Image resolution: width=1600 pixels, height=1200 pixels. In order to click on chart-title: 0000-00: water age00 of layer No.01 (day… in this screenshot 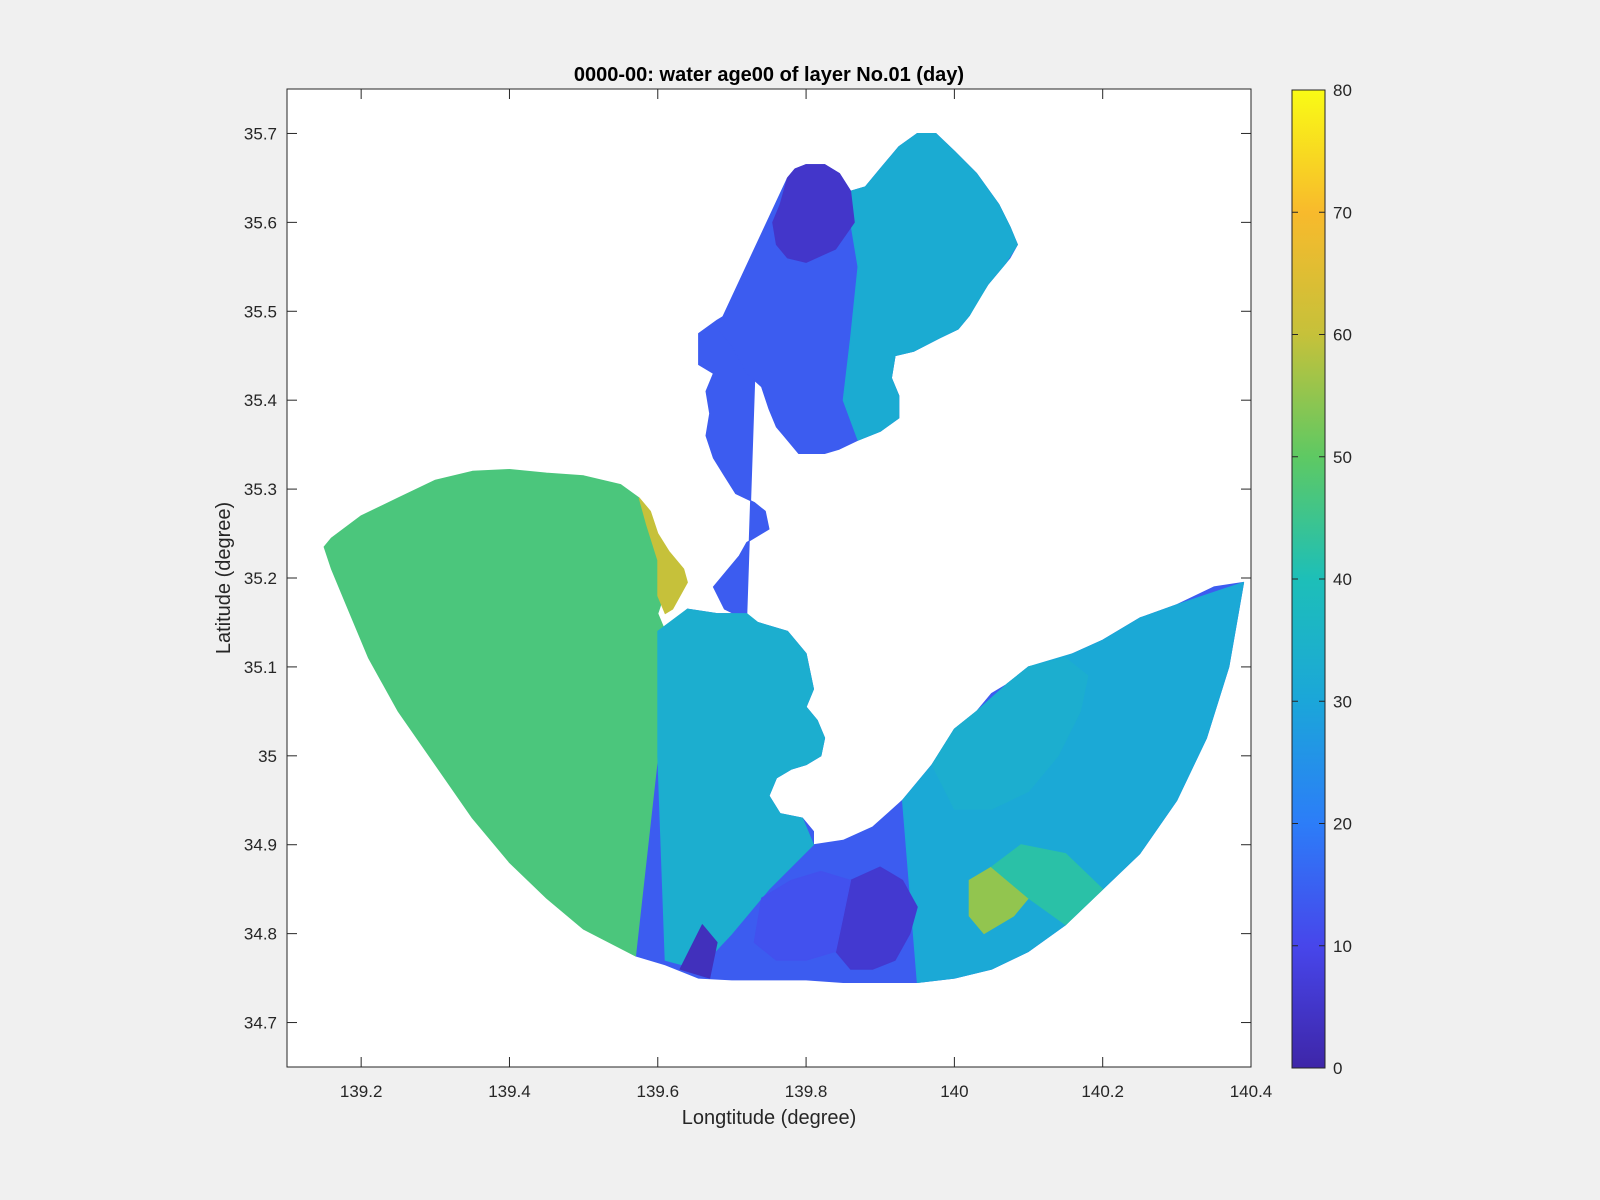, I will do `click(769, 75)`.